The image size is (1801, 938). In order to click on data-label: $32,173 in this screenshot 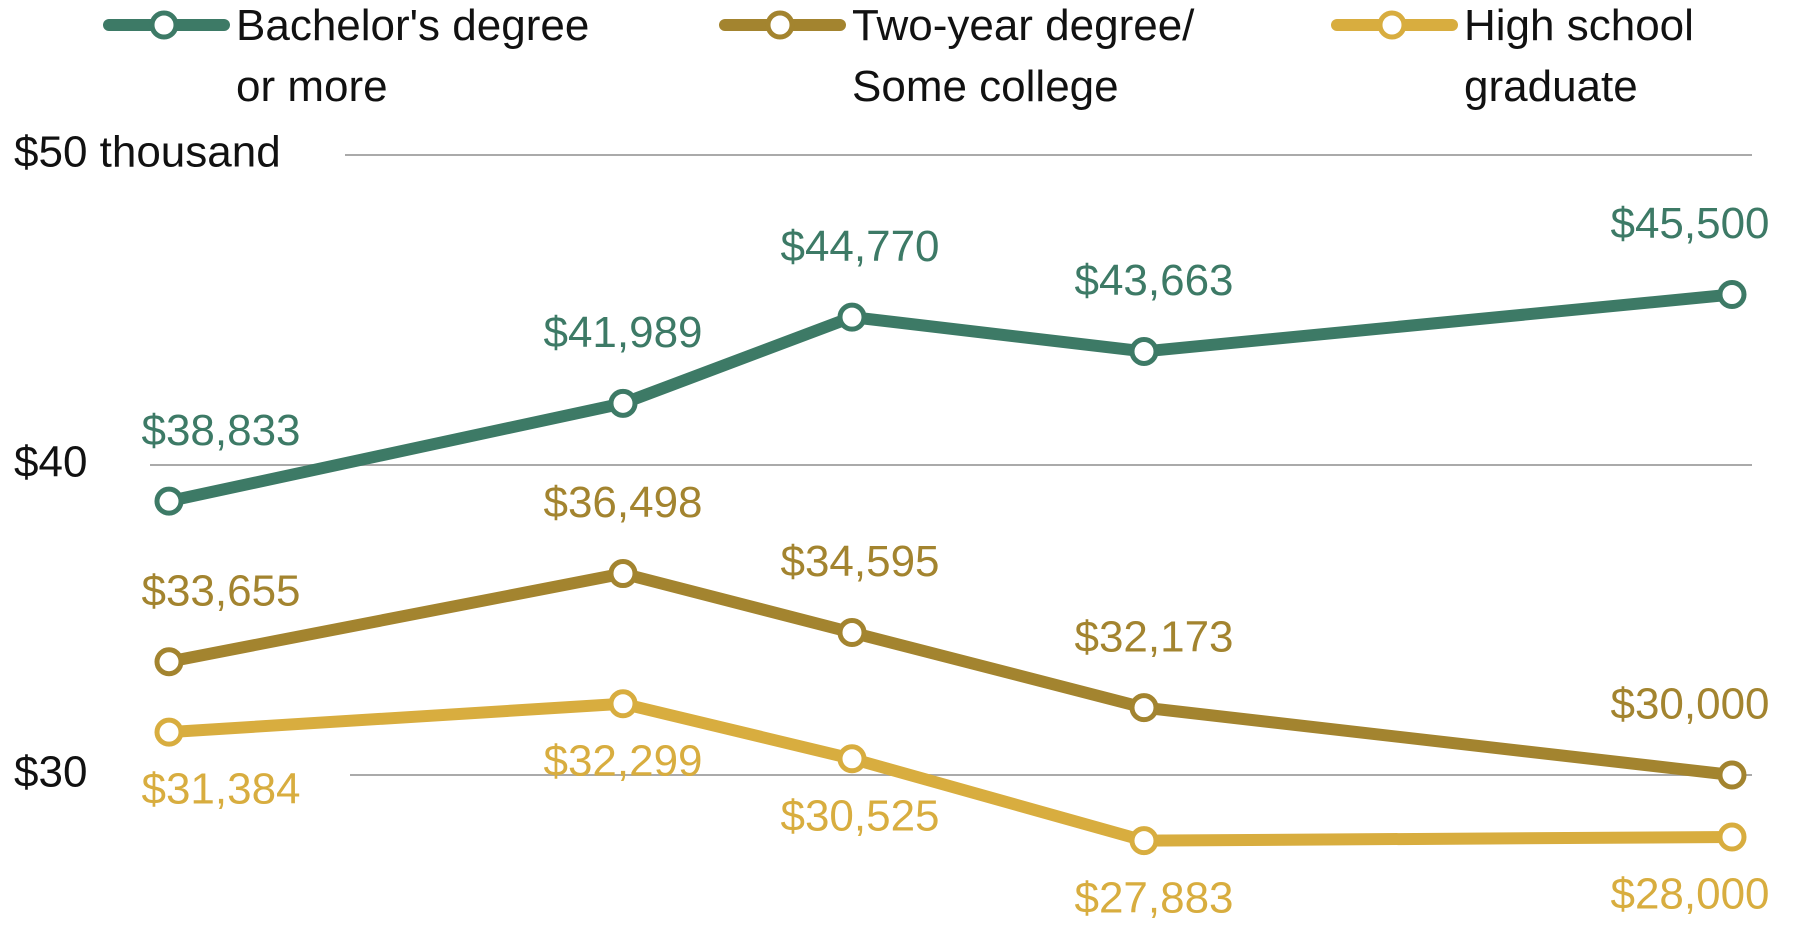, I will do `click(1153, 636)`.